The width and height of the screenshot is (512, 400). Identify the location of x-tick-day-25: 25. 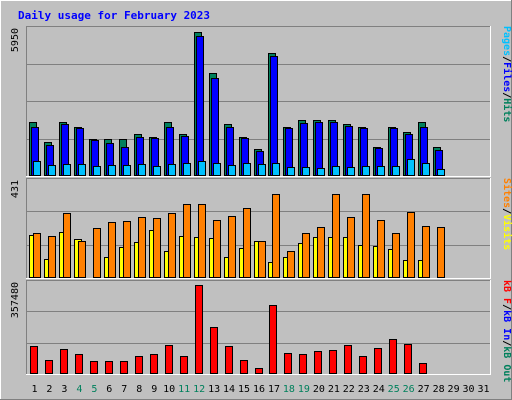
(394, 389).